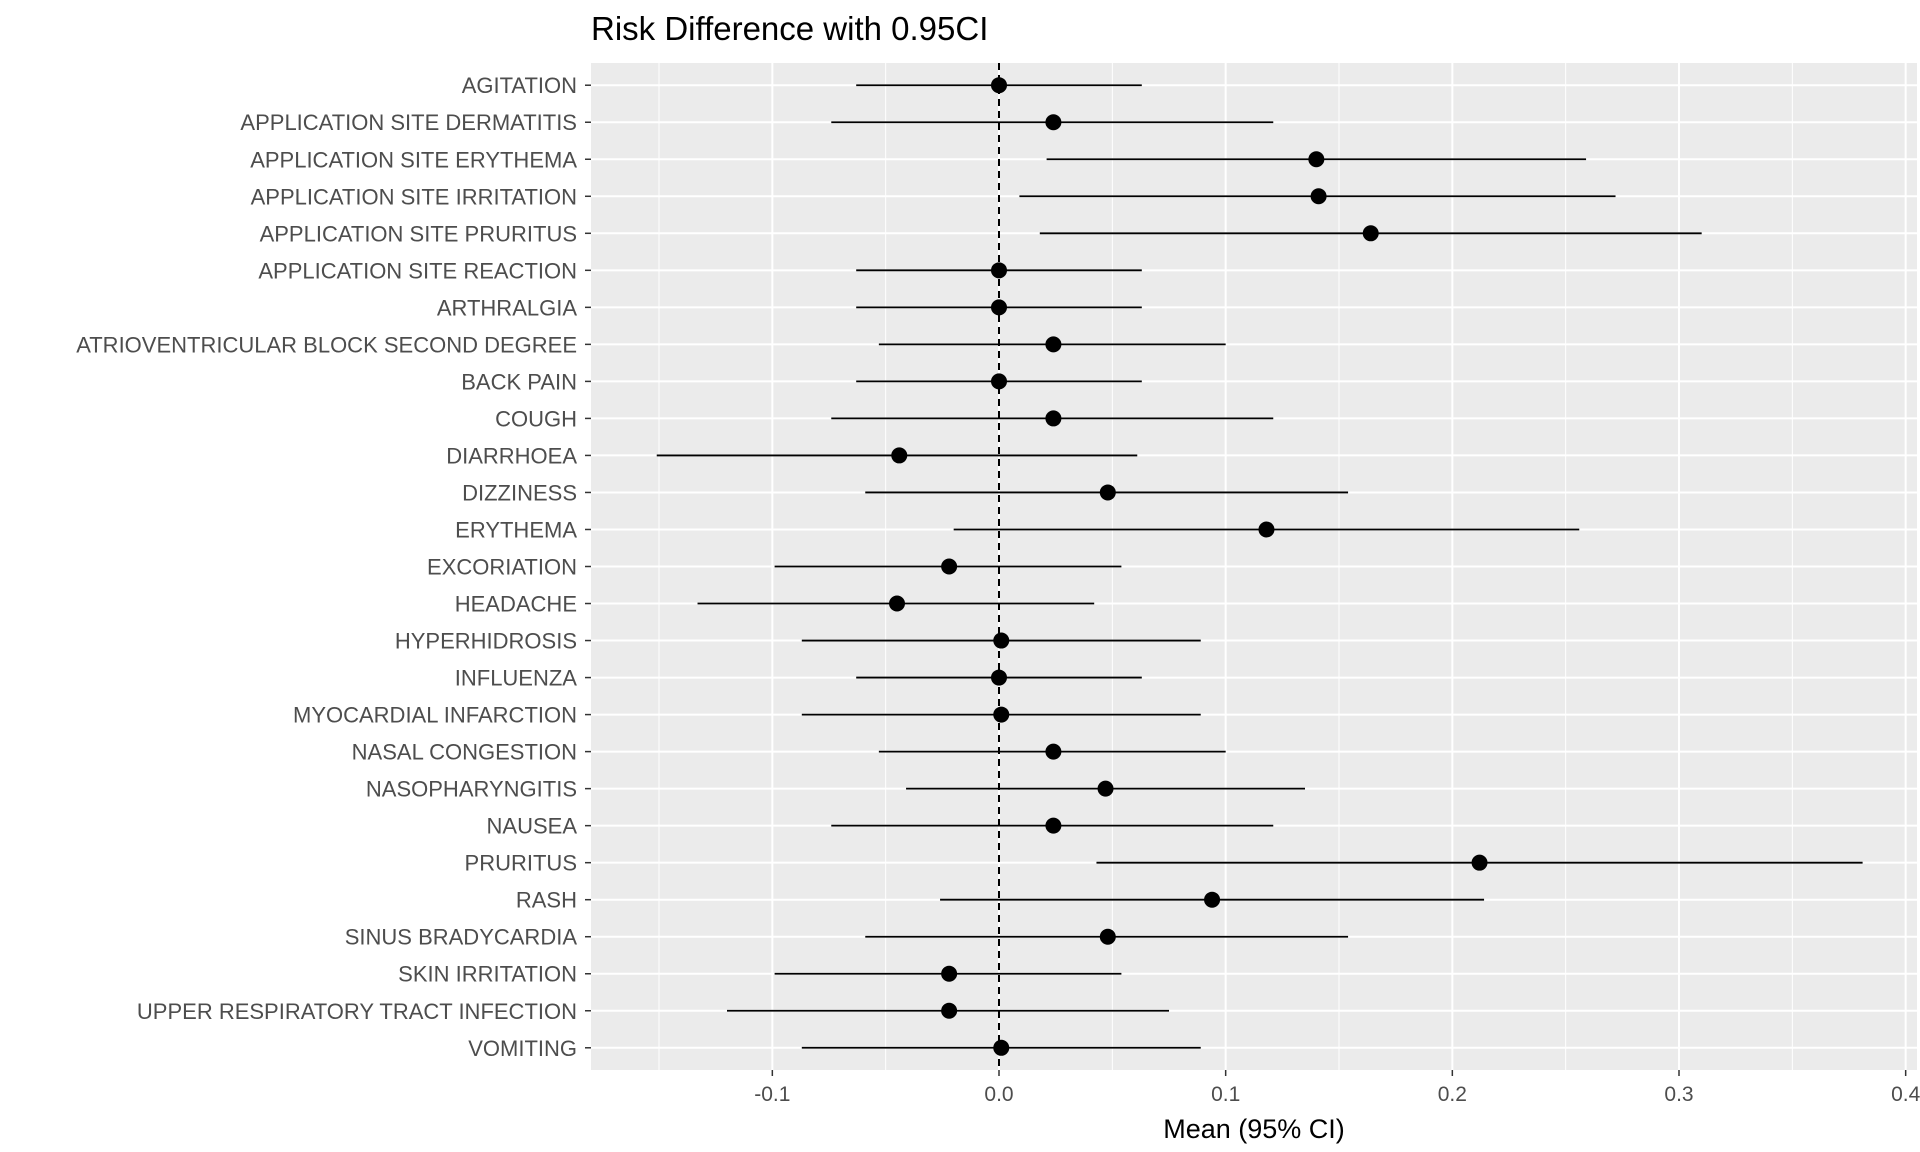 Image resolution: width=1920 pixels, height=1152 pixels. What do you see at coordinates (417, 270) in the screenshot?
I see `category-label: APPLICATION SITE REACTION` at bounding box center [417, 270].